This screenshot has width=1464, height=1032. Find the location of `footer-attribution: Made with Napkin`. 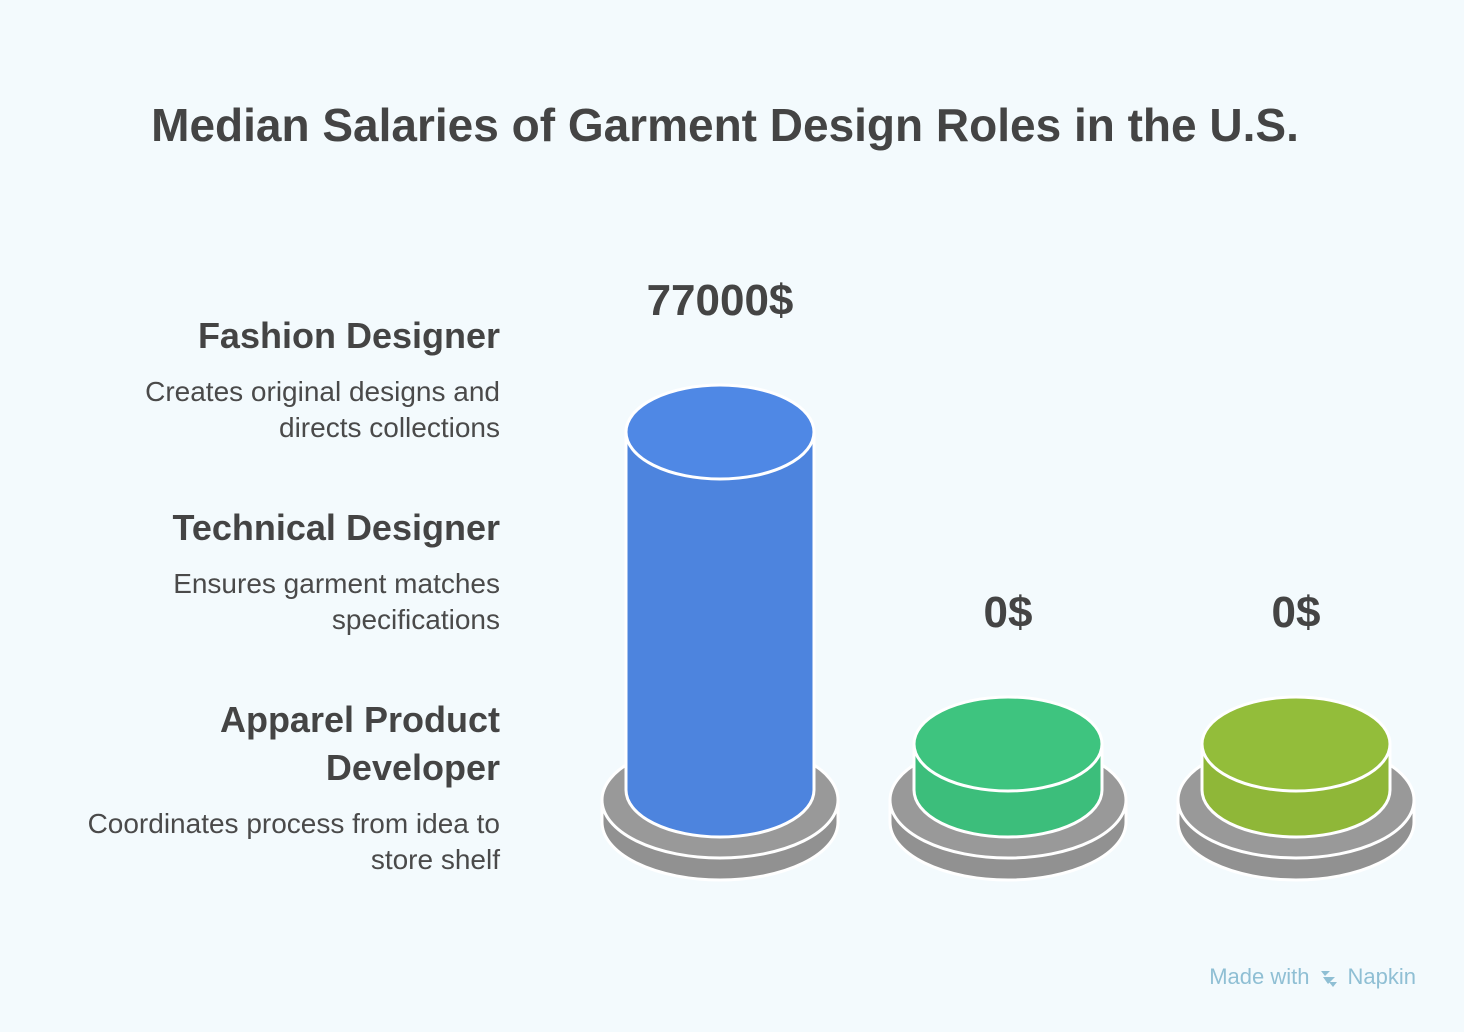

footer-attribution: Made with Napkin is located at coordinates (1312, 977).